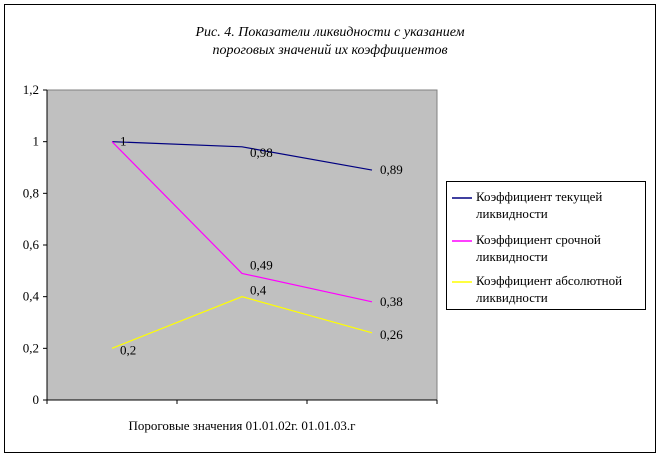  Describe the element at coordinates (261, 152) in the screenshot. I see `data-label-s1-p2: 0,98` at that location.